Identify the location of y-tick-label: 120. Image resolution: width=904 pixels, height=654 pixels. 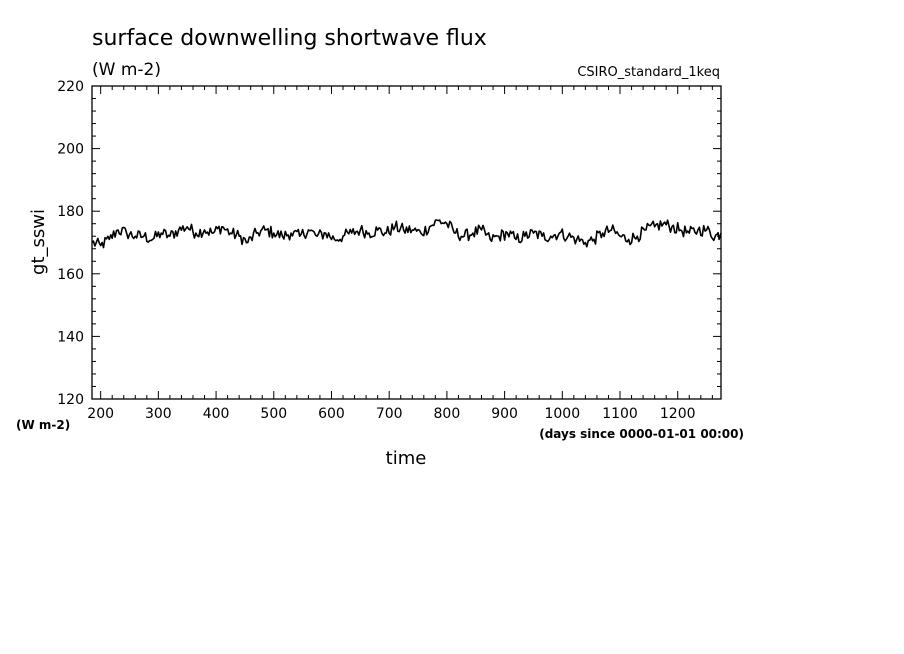
(70, 400).